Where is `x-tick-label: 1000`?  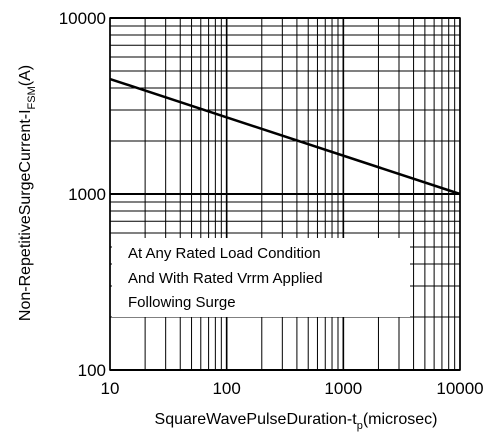 x-tick-label: 1000 is located at coordinates (343, 388).